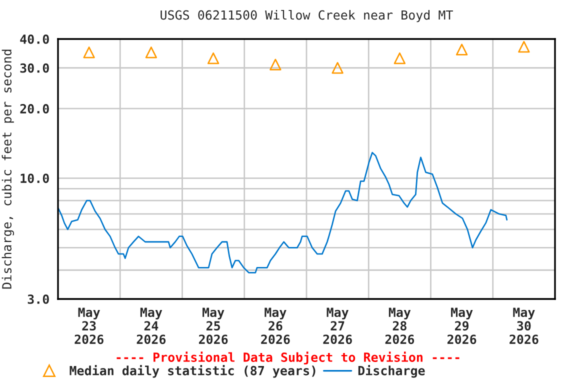 The width and height of the screenshot is (576, 384). I want to click on x-tick-label: May 23 2026, so click(89, 326).